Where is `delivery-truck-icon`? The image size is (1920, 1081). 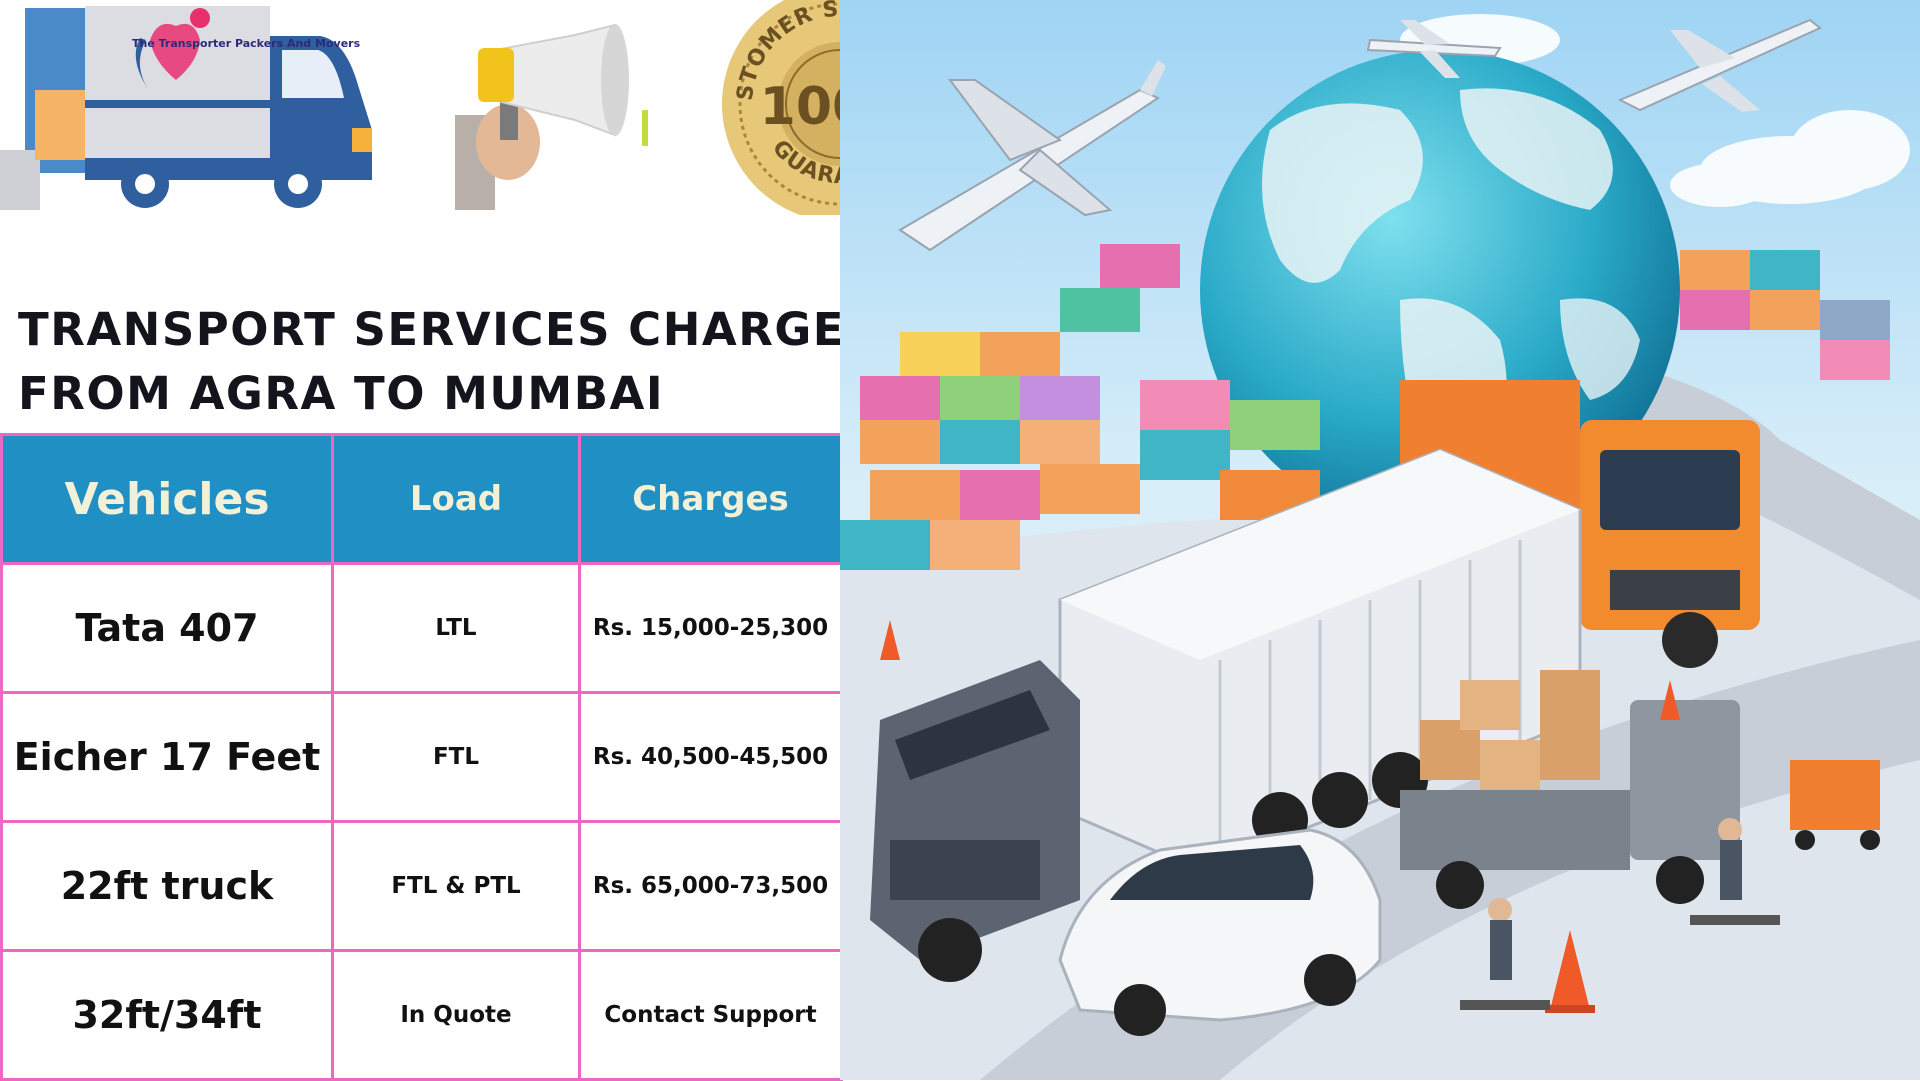
delivery-truck-icon is located at coordinates (1570, 789).